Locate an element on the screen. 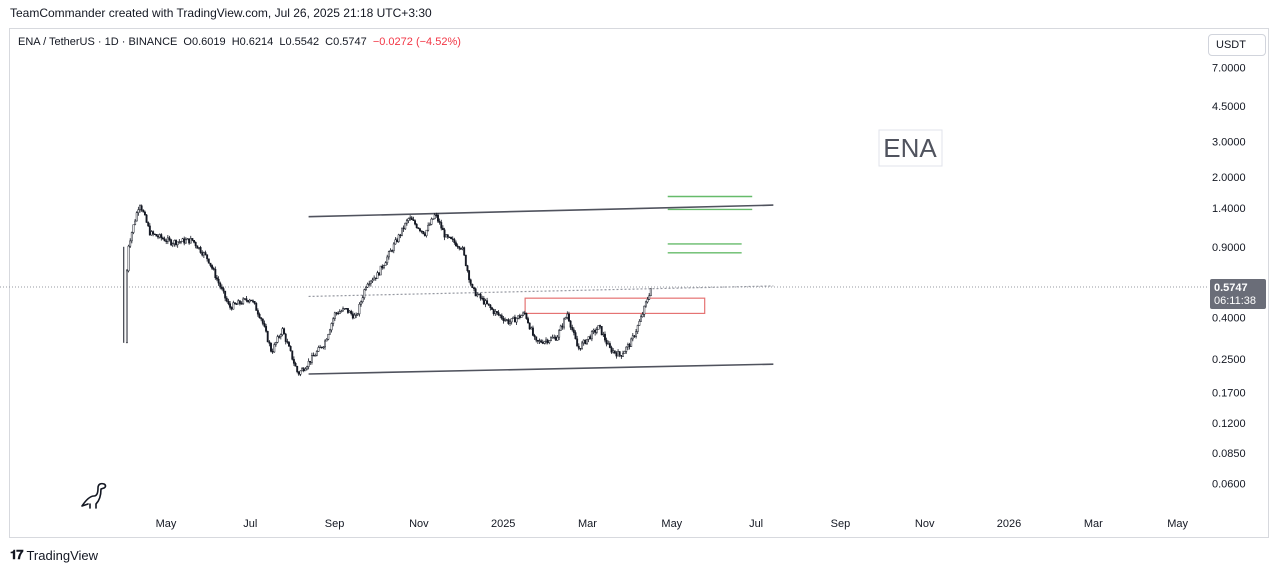  price-tick-label: 4.5000 is located at coordinates (1229, 107).